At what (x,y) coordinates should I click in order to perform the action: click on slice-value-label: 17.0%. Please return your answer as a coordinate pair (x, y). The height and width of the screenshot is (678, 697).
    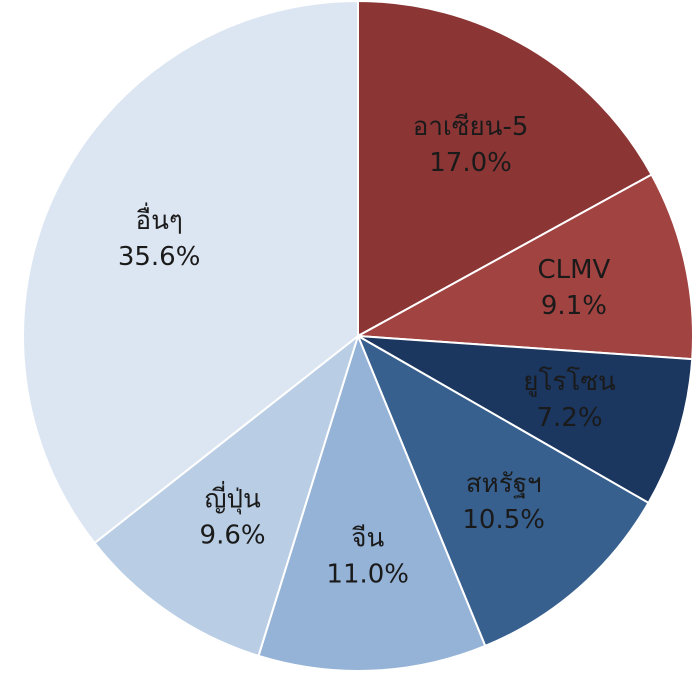
    Looking at the image, I should click on (470, 163).